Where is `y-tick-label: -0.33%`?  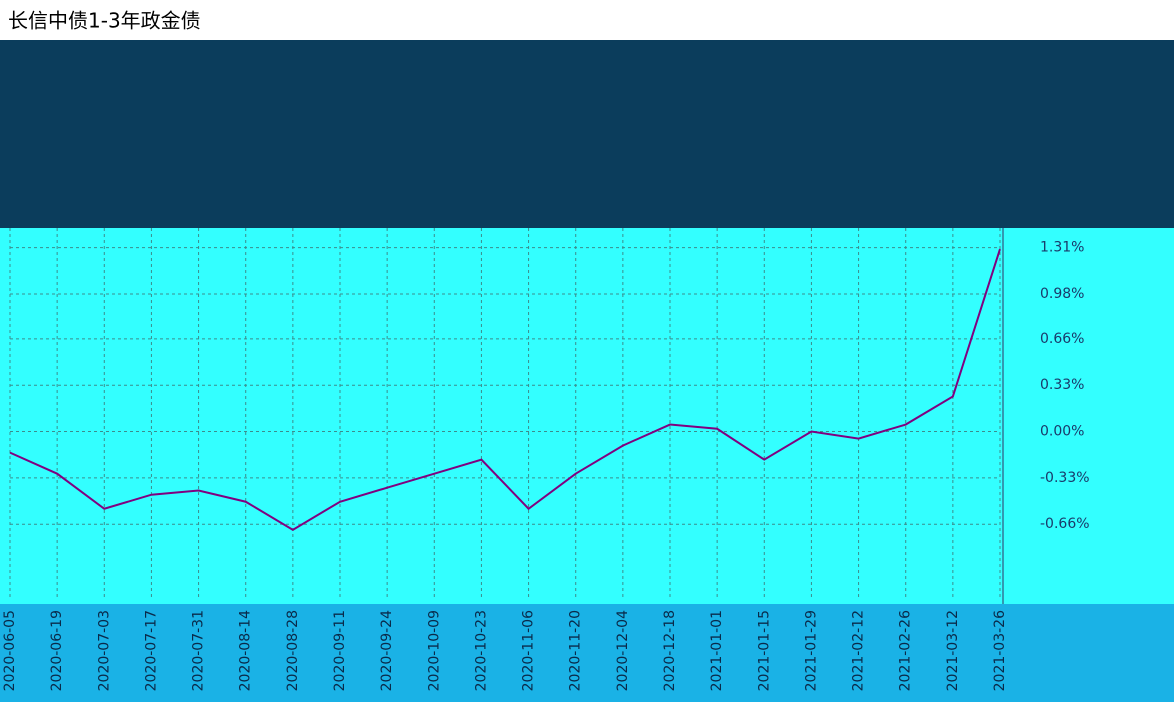 y-tick-label: -0.33% is located at coordinates (1065, 478).